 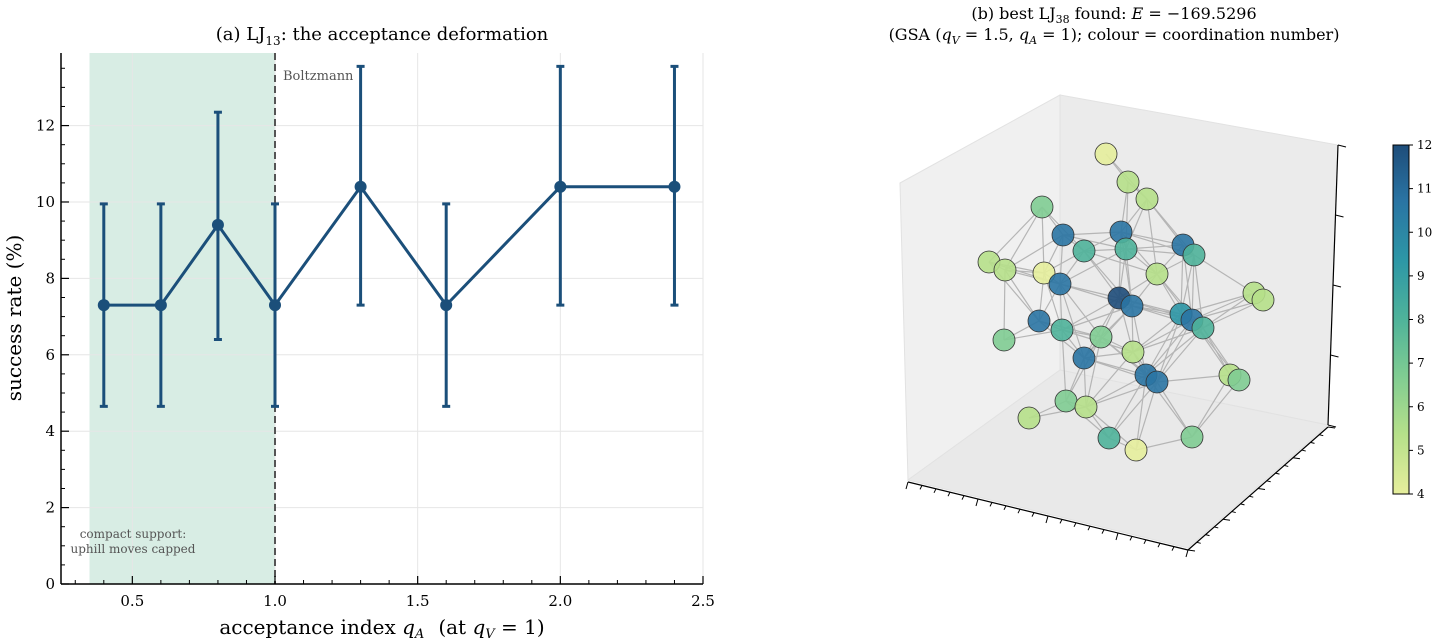 What do you see at coordinates (381, 628) in the screenshot?
I see `x-axis-label: acceptance index qA (at qV = 1)` at bounding box center [381, 628].